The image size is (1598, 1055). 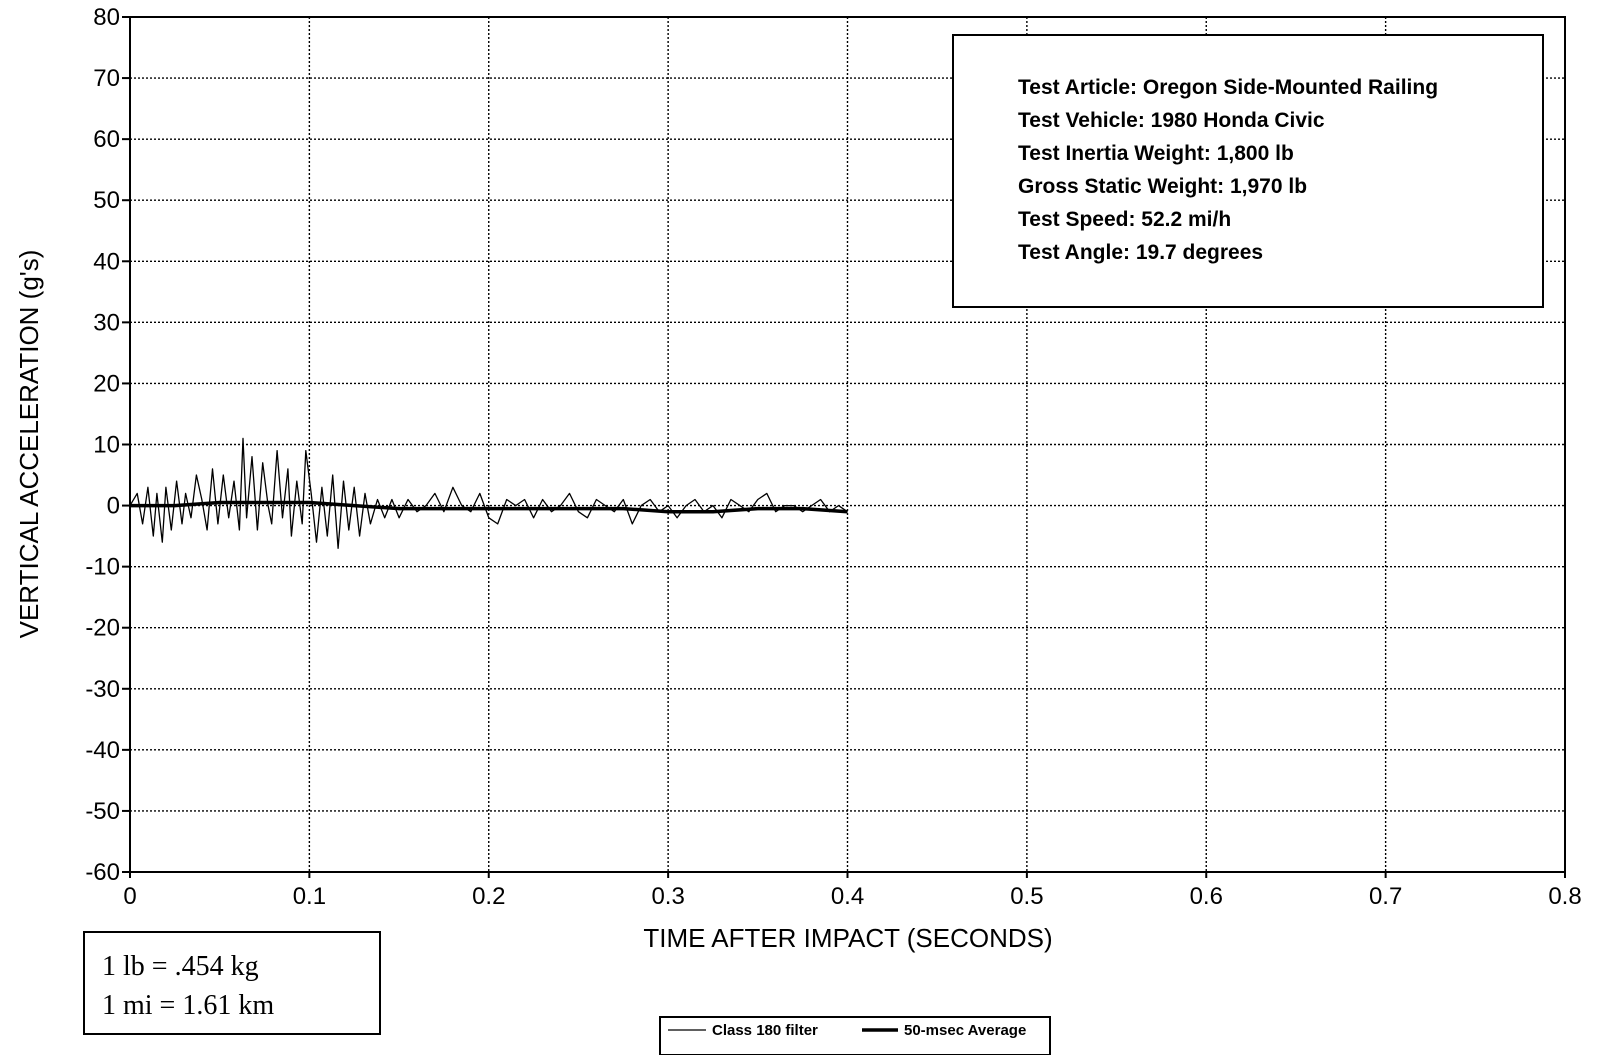 What do you see at coordinates (1156, 153) in the screenshot?
I see `test-inertia-weight-text: Test Inertia Weight: 1,800 lb` at bounding box center [1156, 153].